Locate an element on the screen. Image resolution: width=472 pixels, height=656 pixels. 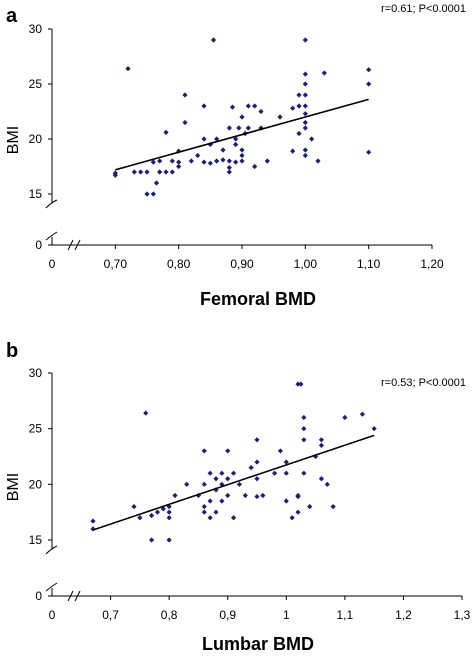
panel-b-stats: r=0.53; P<0.0001 is located at coordinates (423, 383).